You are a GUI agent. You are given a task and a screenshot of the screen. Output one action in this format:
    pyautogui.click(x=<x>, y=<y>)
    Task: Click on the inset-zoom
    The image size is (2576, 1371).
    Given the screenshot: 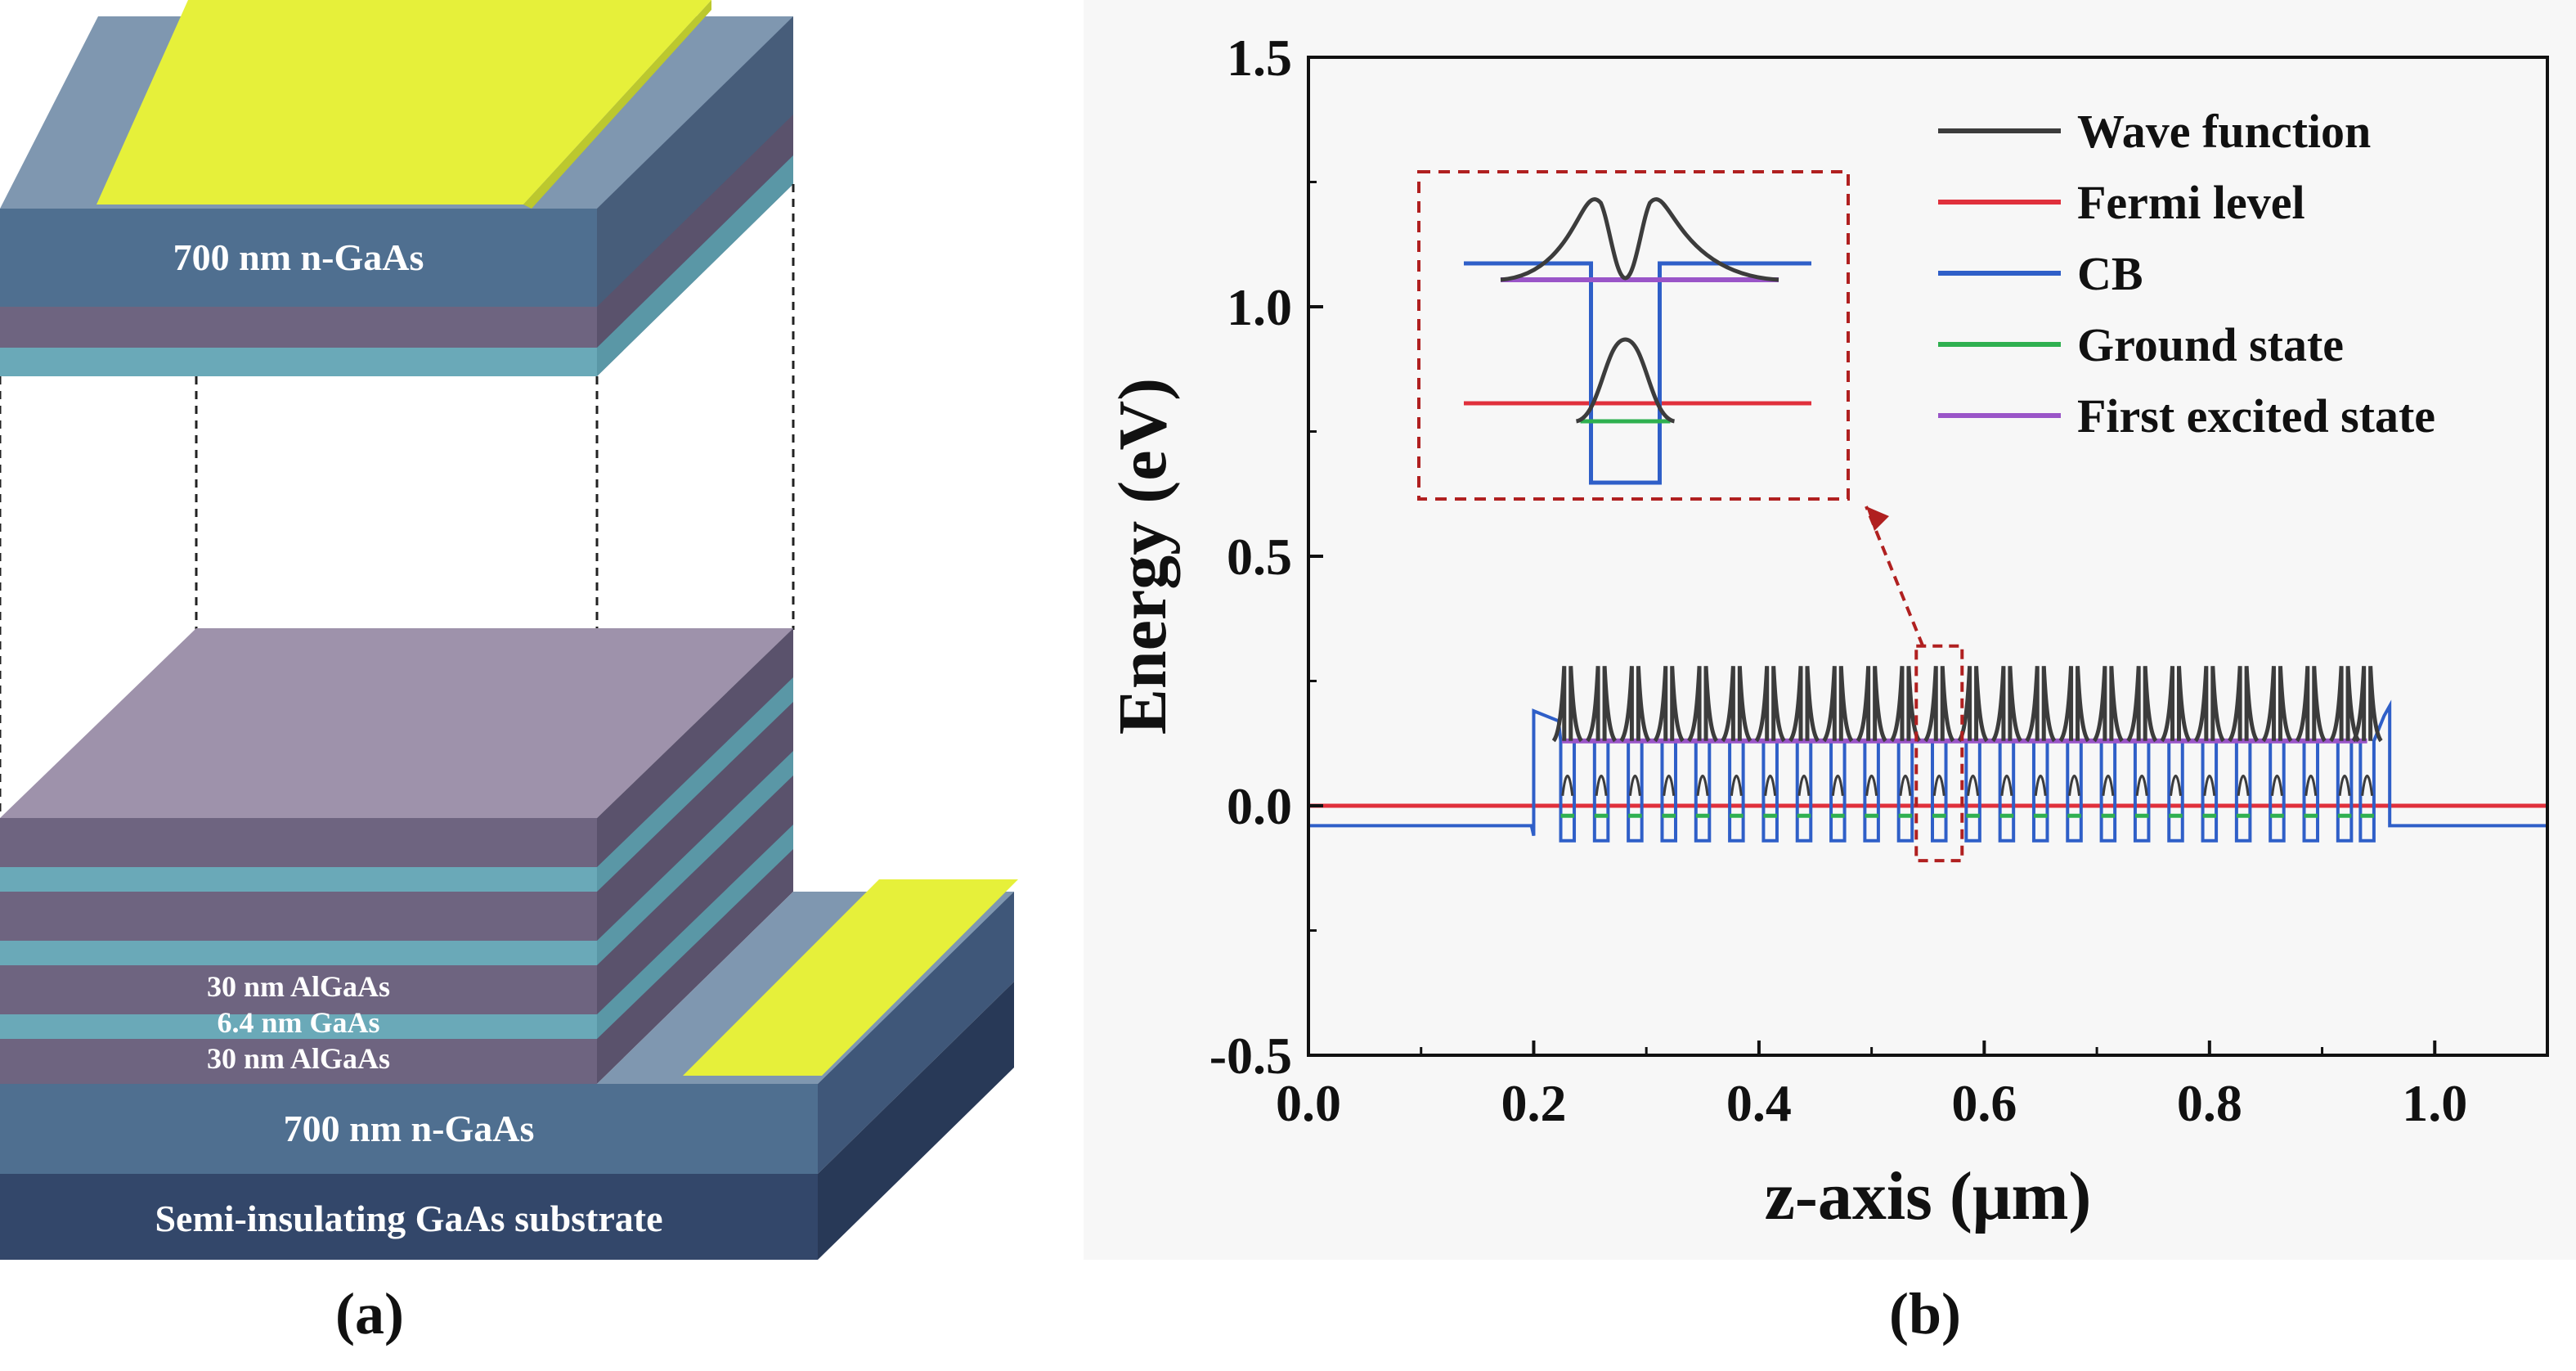 What is the action you would take?
    pyautogui.click(x=1633, y=335)
    